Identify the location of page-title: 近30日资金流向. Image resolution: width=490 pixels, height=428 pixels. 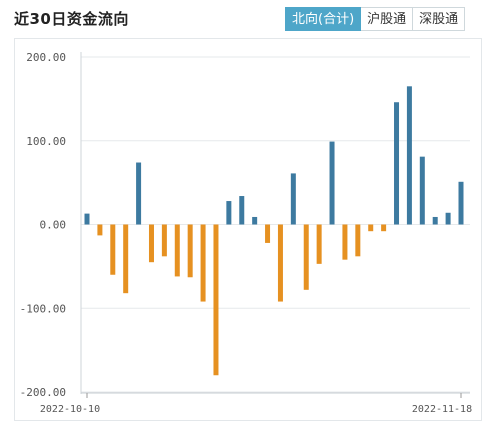
(71, 19).